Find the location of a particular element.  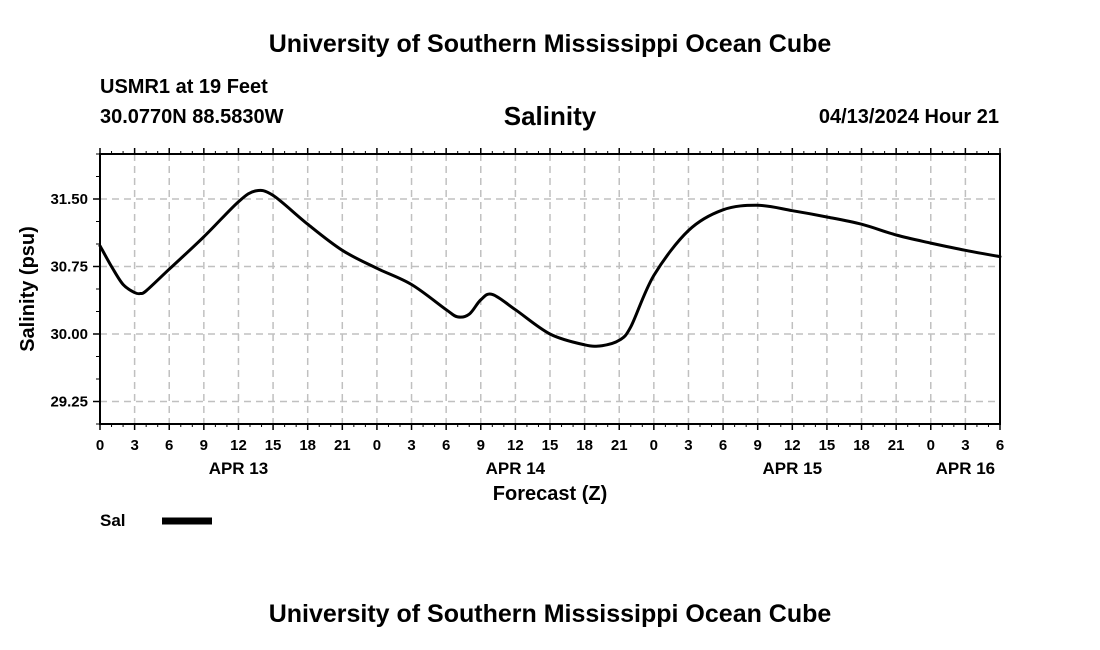

y-tick-label: 31.50 is located at coordinates (69, 199).